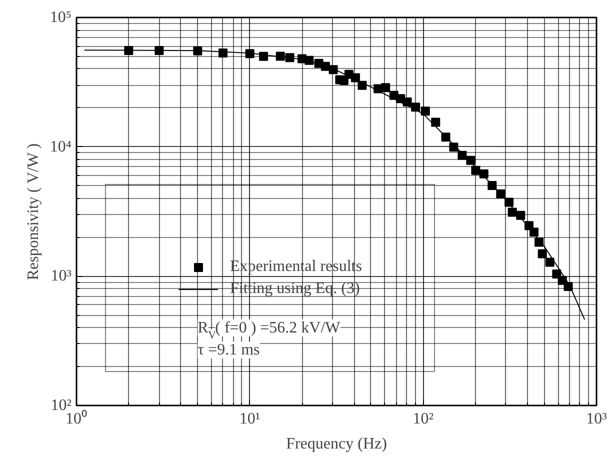 The height and width of the screenshot is (474, 609). I want to click on x-tick-label: 10³, so click(597, 419).